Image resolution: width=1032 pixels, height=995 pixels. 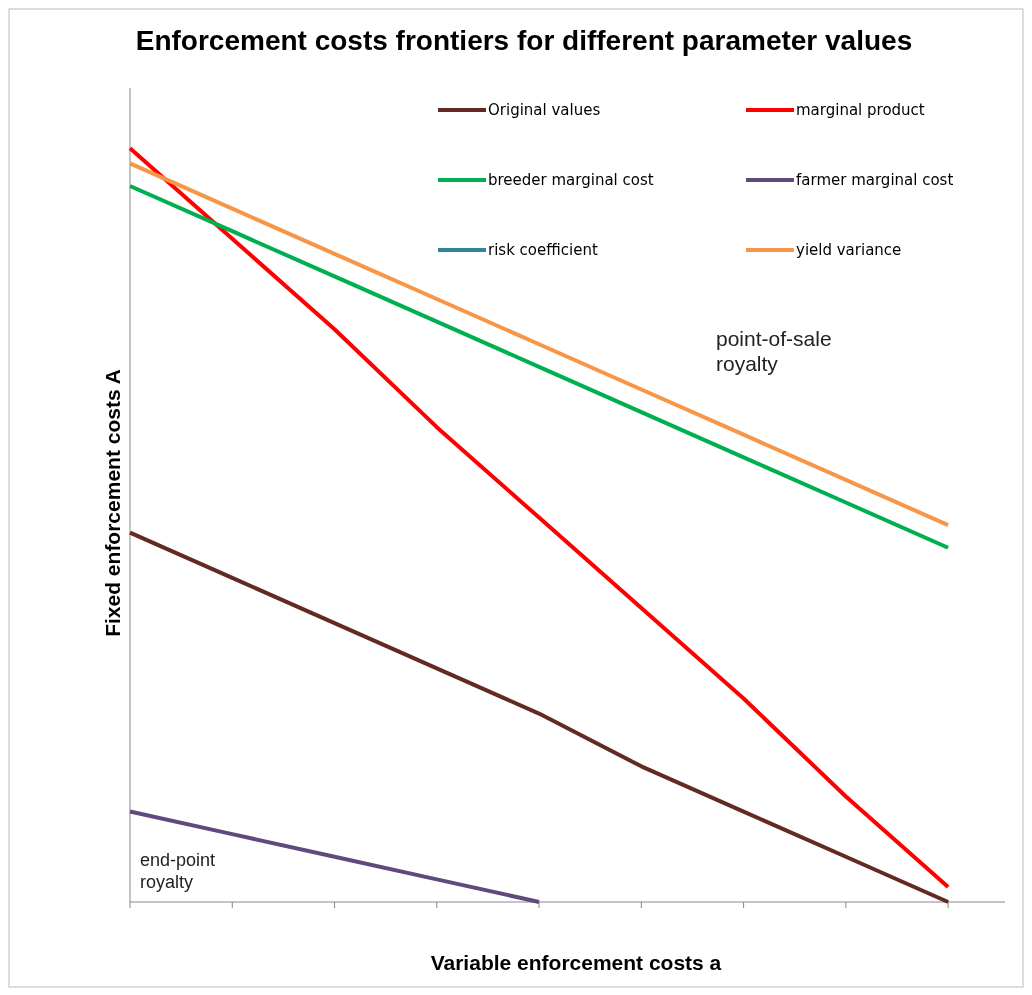 I want to click on chart-title: Enforcement costs frontiers for different parameter values, so click(x=524, y=40).